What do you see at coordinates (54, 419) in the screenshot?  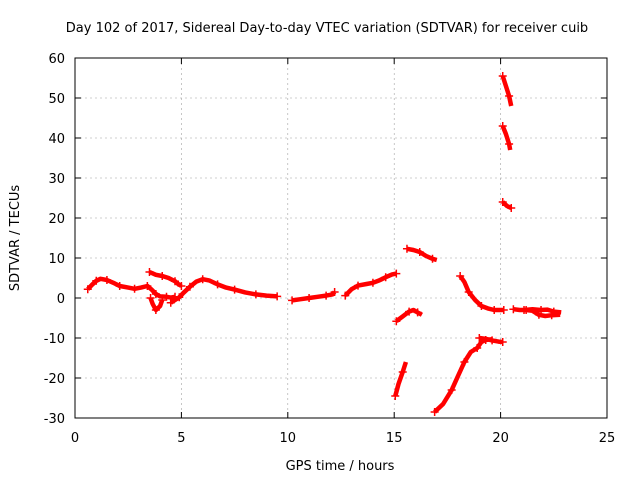 I see `y-tick-label: -30` at bounding box center [54, 419].